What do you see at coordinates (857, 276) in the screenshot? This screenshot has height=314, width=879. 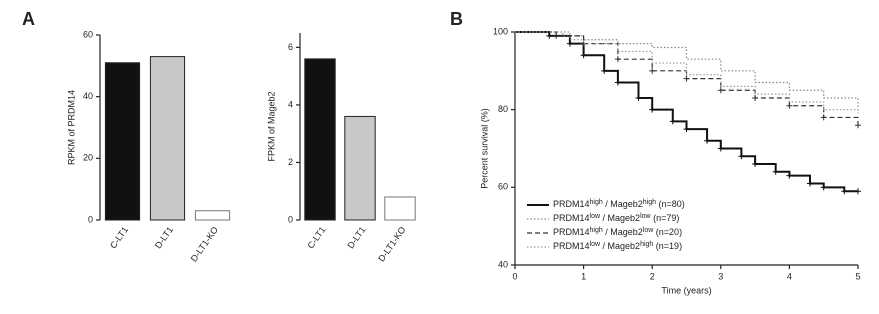 I see `x-tick-label: 5` at bounding box center [857, 276].